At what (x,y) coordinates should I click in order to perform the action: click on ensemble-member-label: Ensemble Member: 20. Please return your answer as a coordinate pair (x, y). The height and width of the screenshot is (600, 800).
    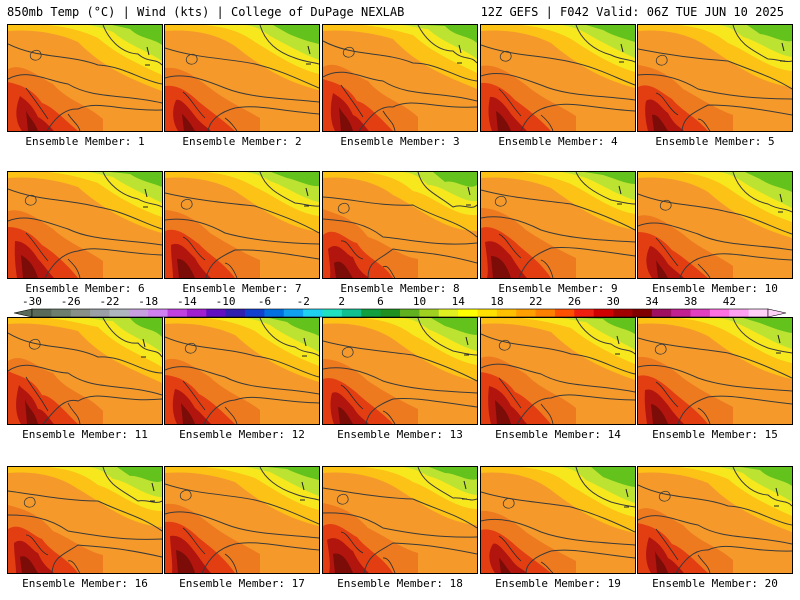
    Looking at the image, I should click on (715, 583).